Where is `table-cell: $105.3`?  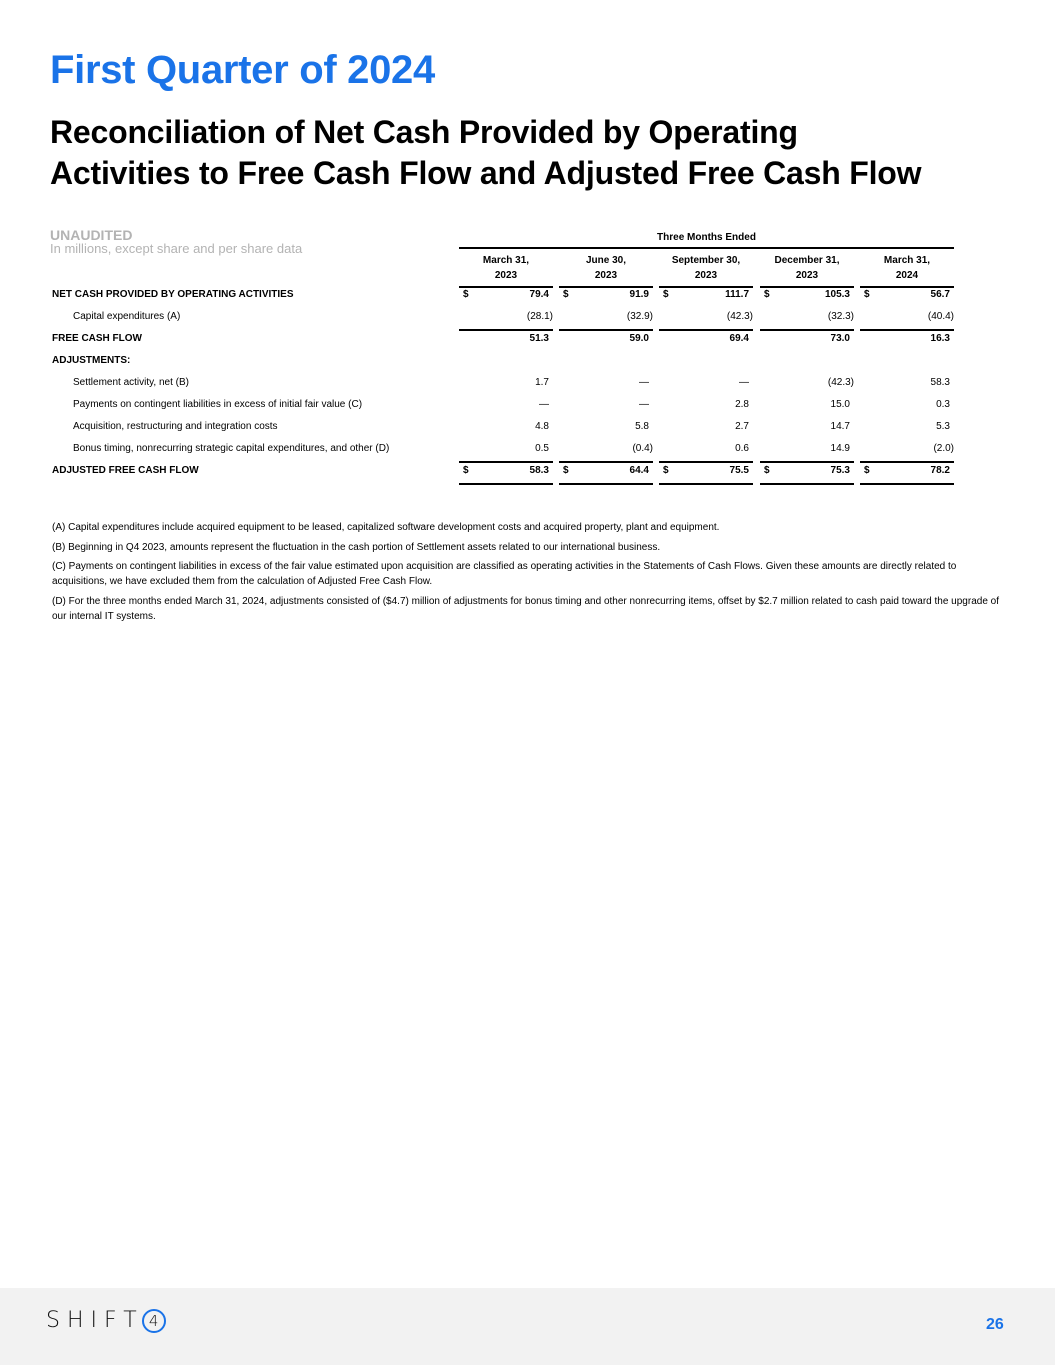 table-cell: $105.3 is located at coordinates (807, 296).